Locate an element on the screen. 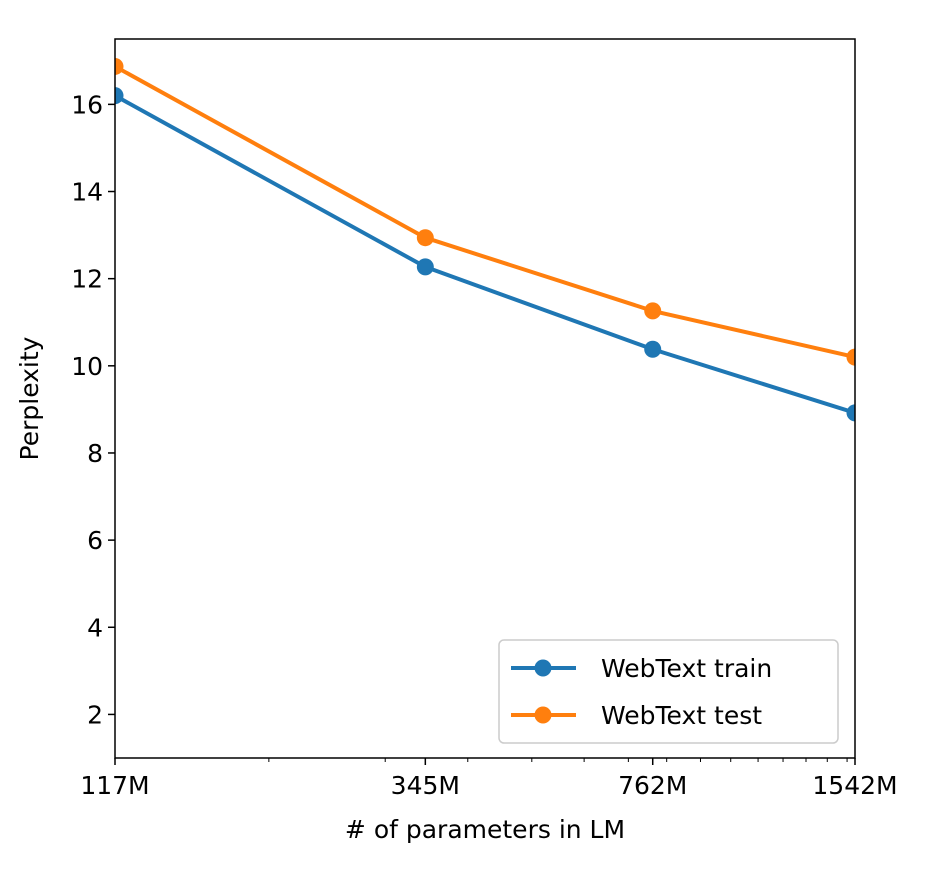 The image size is (939, 875). x-axis-label: # of parameters in LM is located at coordinates (485, 829).